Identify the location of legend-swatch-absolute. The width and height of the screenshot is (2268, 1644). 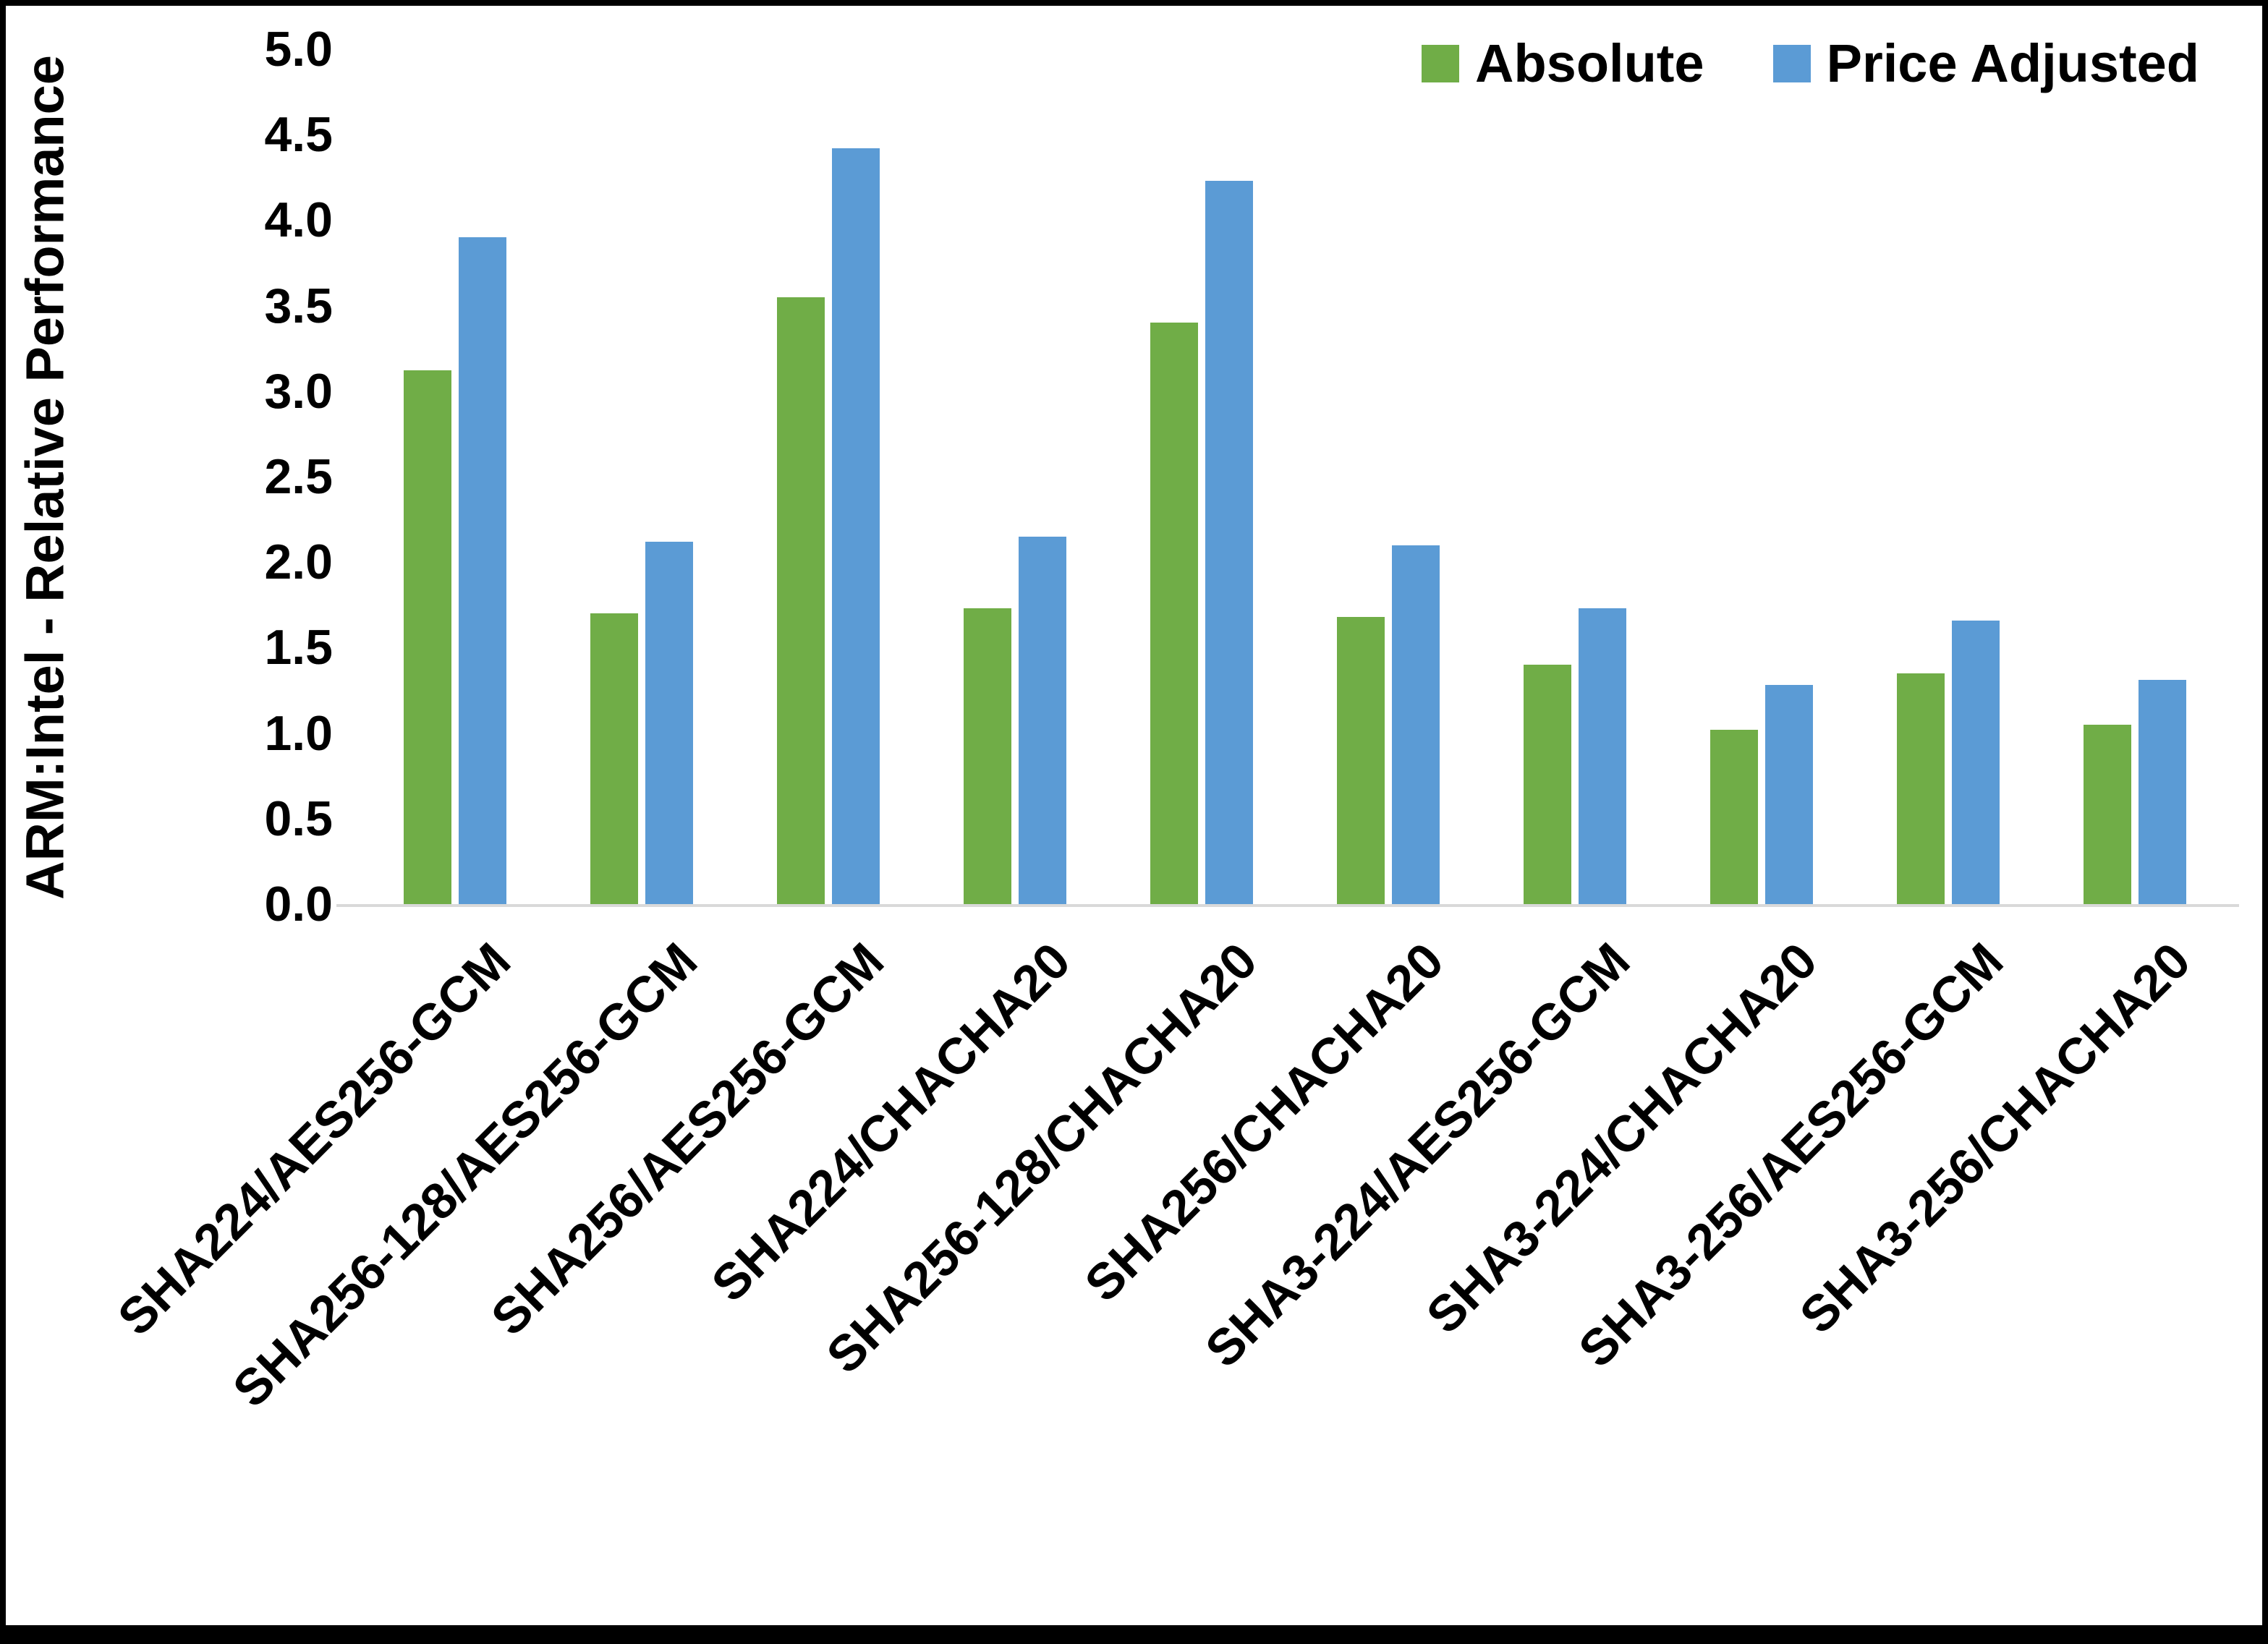
(1441, 63).